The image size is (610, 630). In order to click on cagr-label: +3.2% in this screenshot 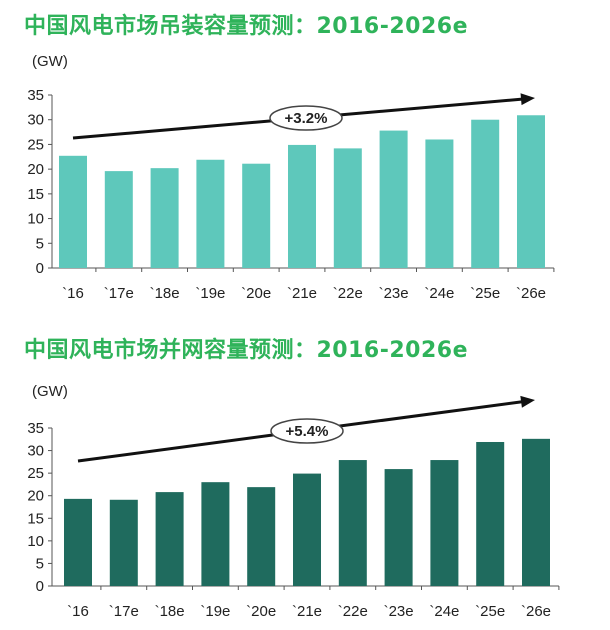, I will do `click(306, 118)`.